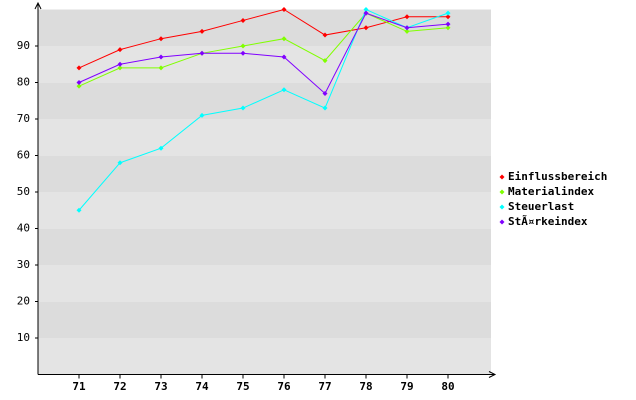 The width and height of the screenshot is (636, 400). Describe the element at coordinates (23, 337) in the screenshot. I see `y-tick-label: 10` at that location.